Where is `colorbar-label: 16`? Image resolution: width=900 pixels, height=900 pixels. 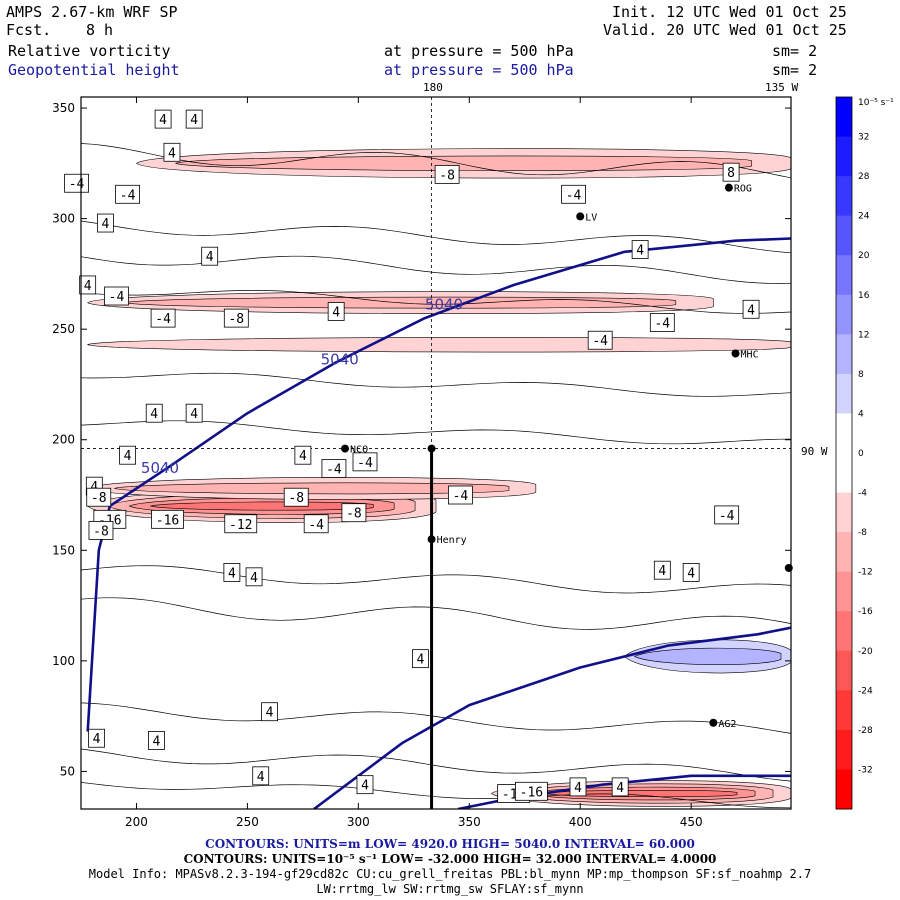
colorbar-label: 16 is located at coordinates (864, 296).